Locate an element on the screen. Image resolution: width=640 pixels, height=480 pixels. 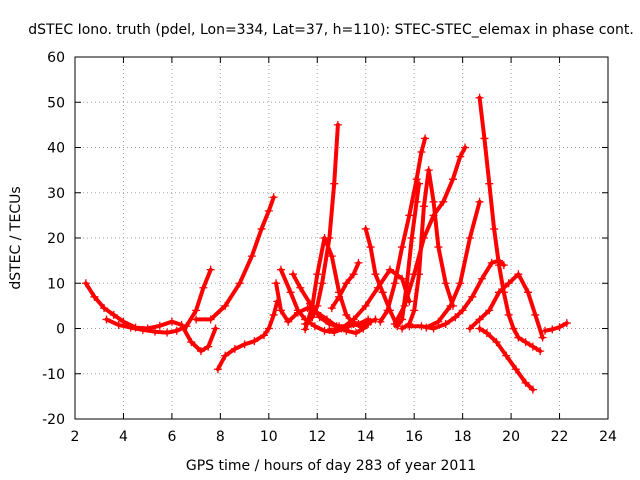
y-tick-label: -20 is located at coordinates (53, 420).